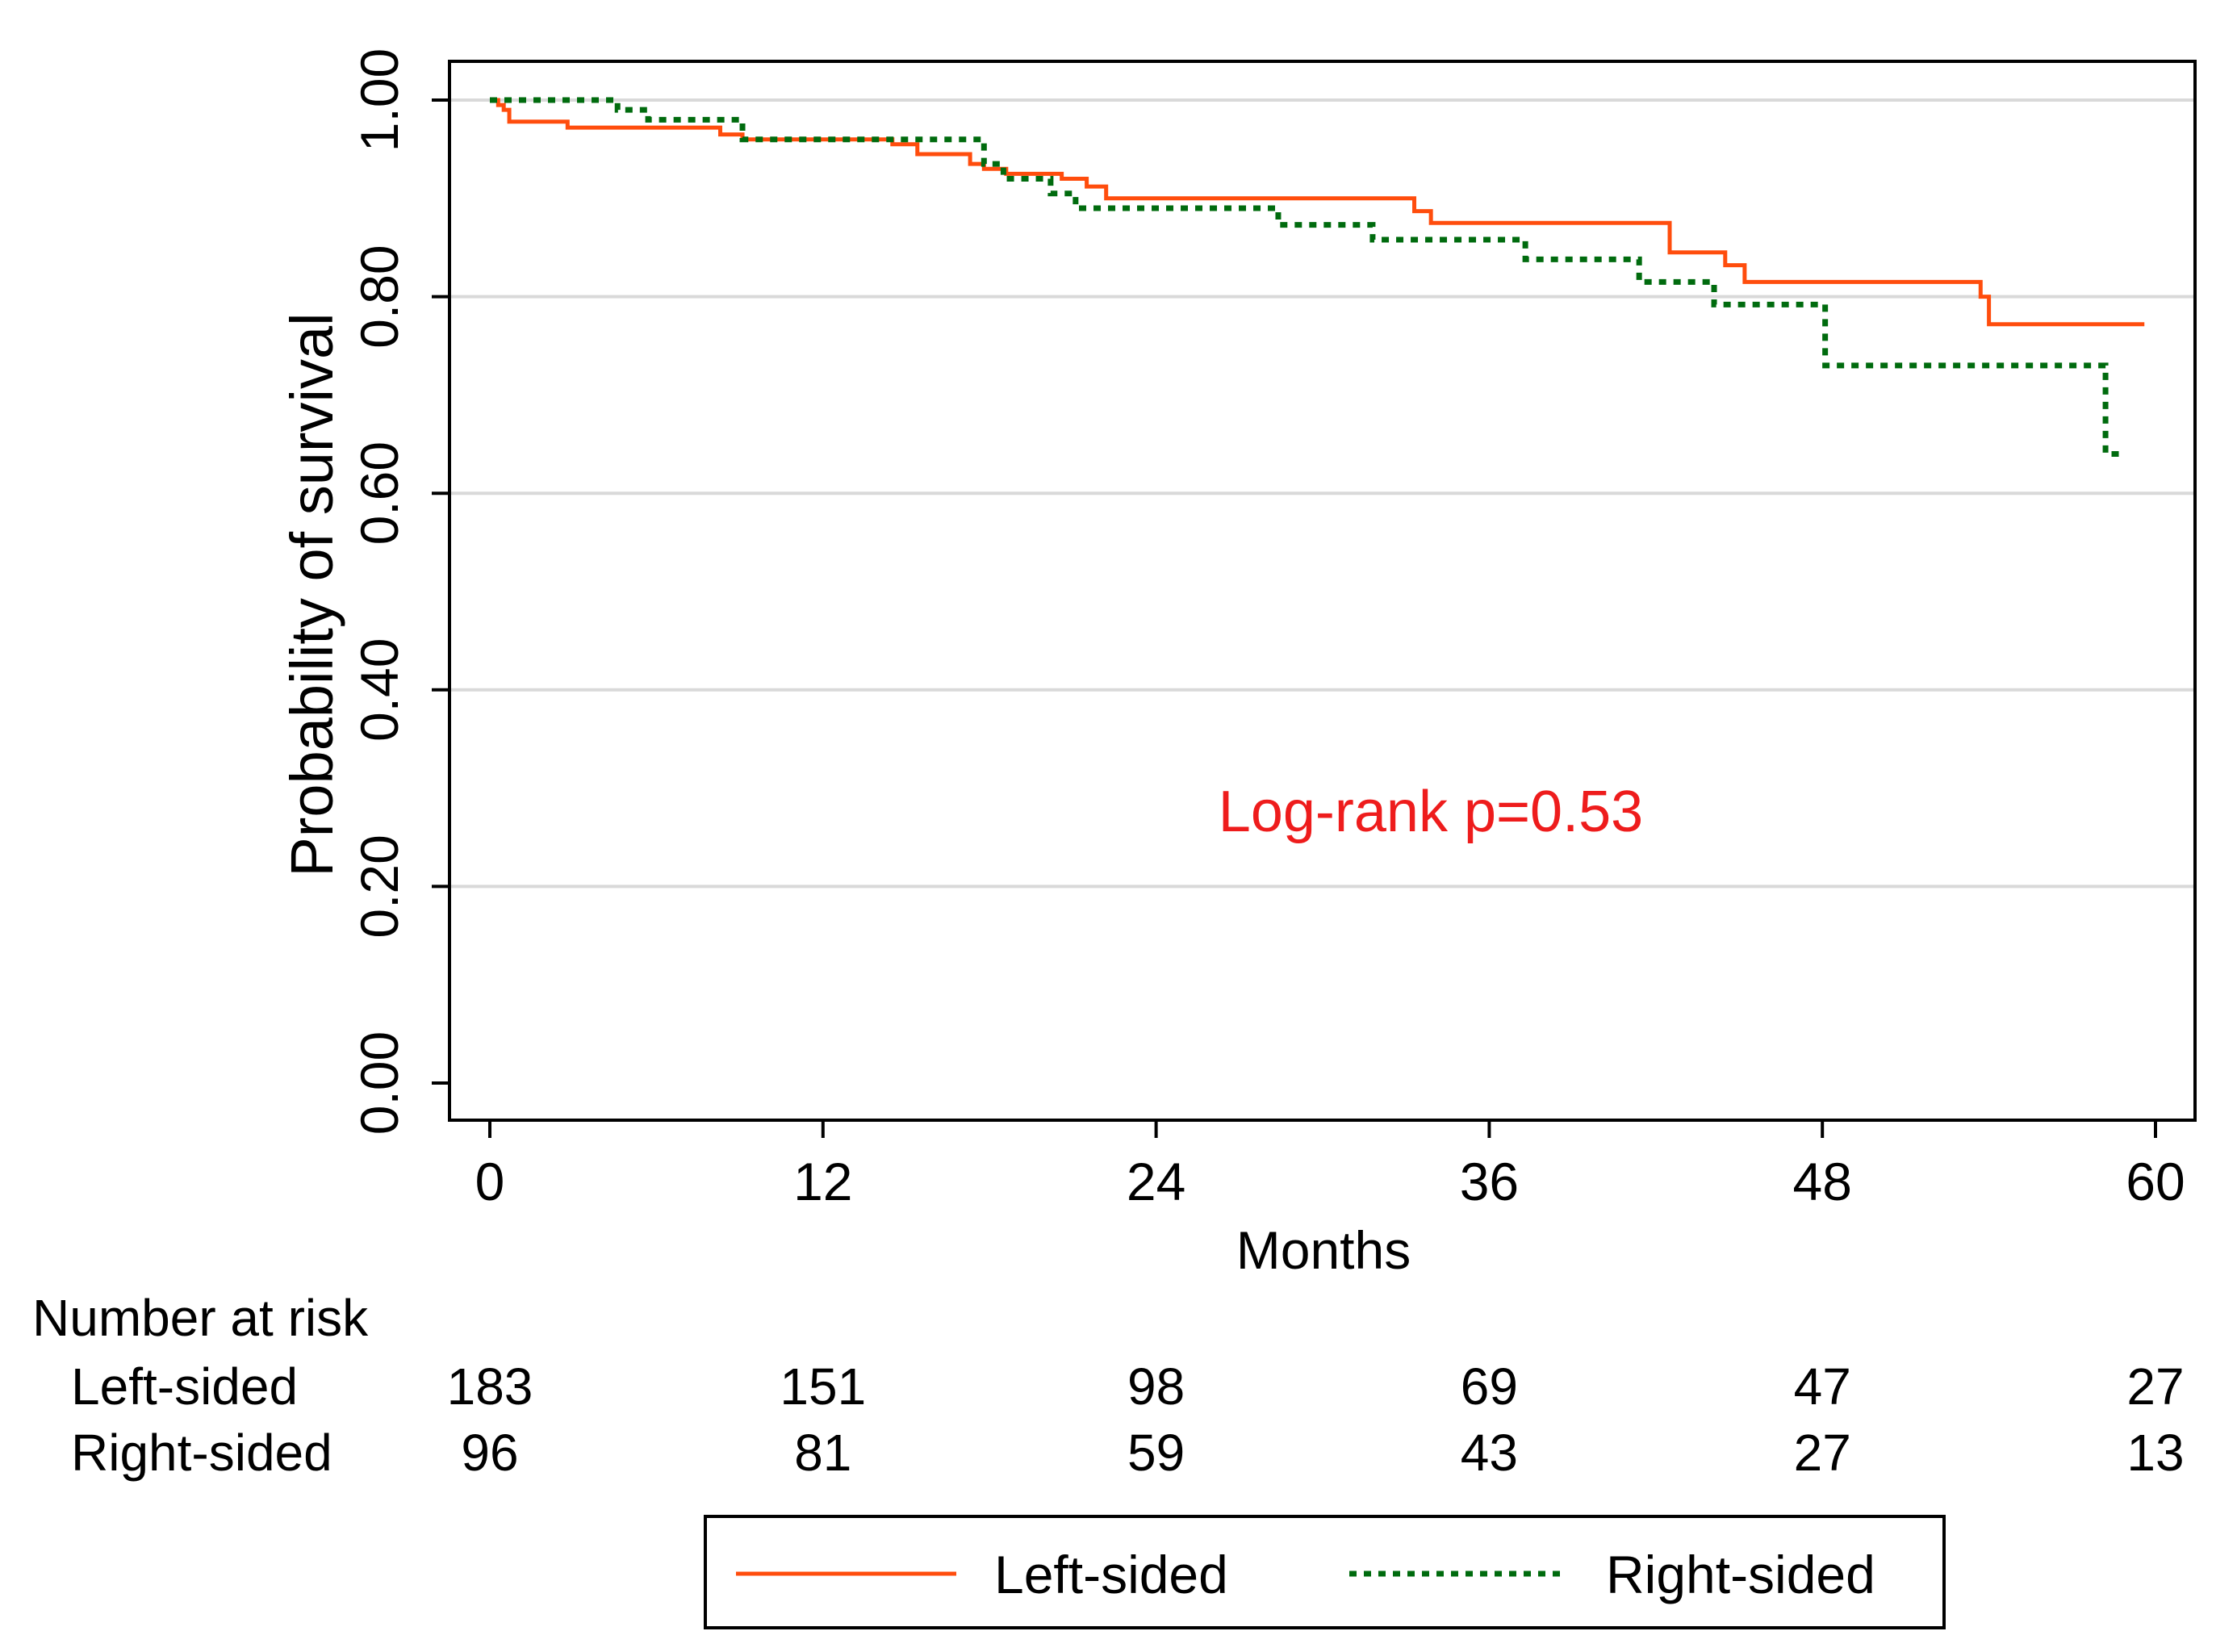 This screenshot has height=1652, width=2237. What do you see at coordinates (200, 1318) in the screenshot?
I see `risk-table-header: Number at risk` at bounding box center [200, 1318].